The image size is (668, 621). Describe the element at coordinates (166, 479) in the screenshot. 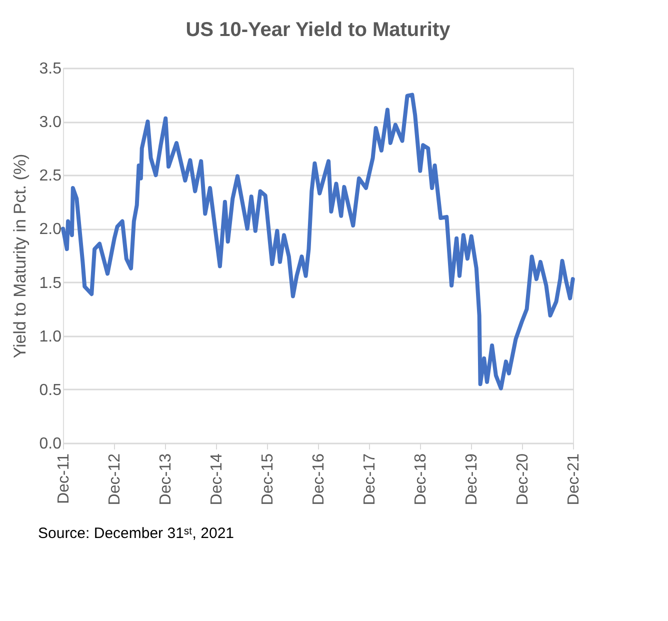

I see `x-tick-label: Dec-13` at that location.